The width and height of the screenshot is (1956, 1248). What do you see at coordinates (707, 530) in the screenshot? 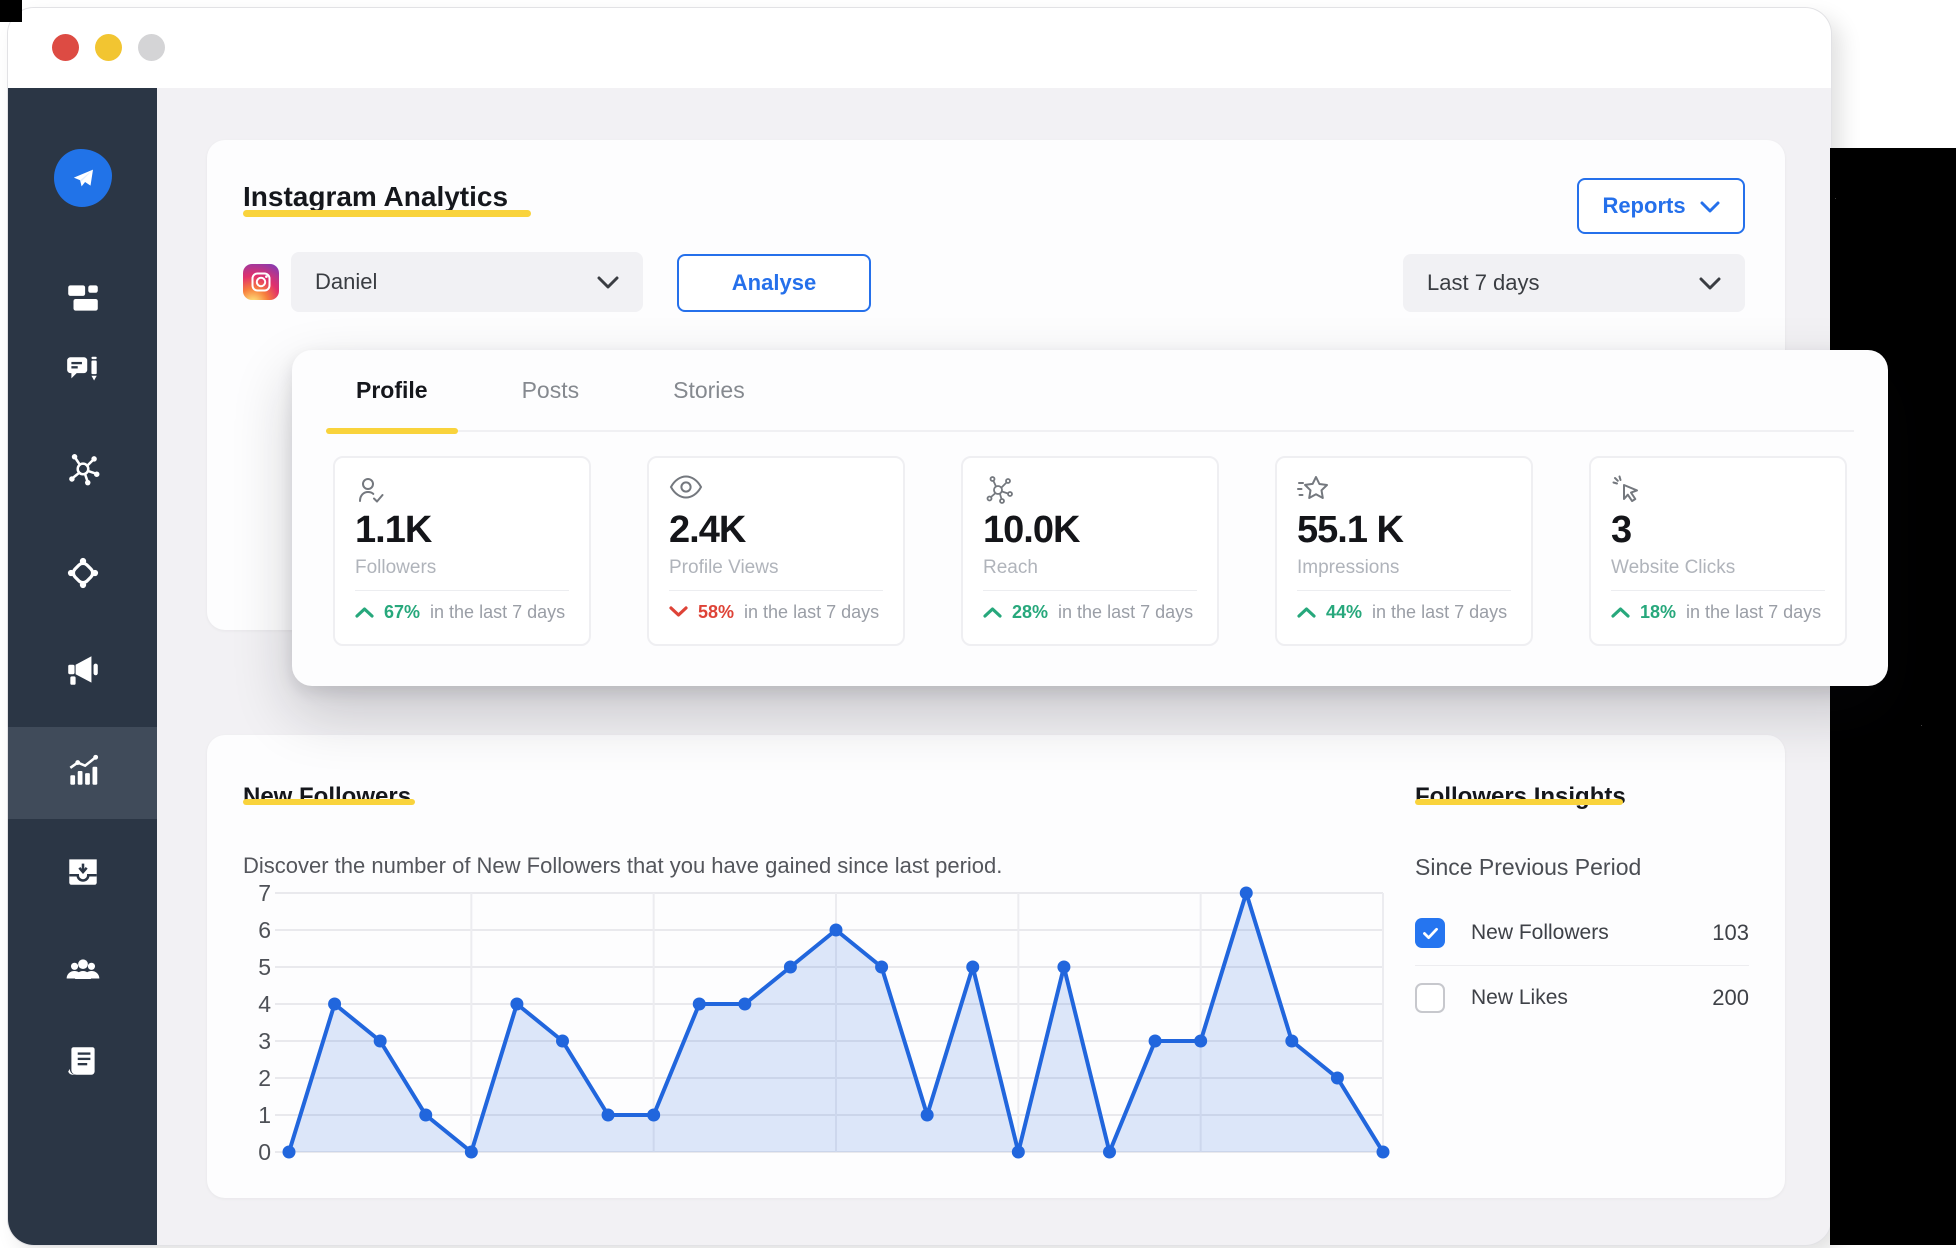
I see `stat-value: 2.4K` at bounding box center [707, 530].